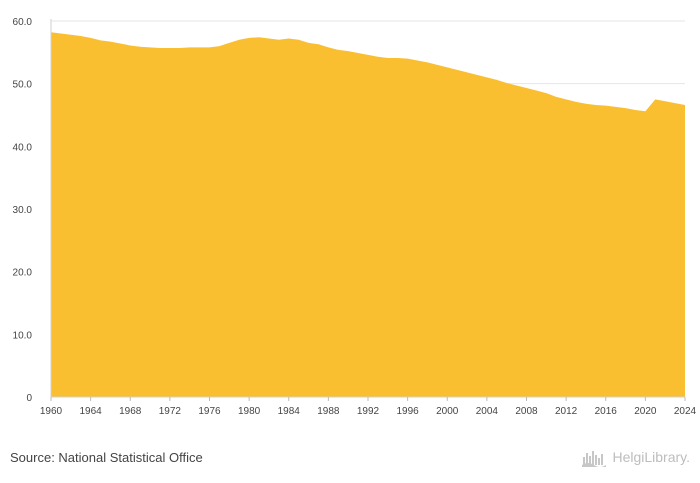 Image resolution: width=700 pixels, height=483 pixels. I want to click on helgi-library-logo-icon, so click(595, 457).